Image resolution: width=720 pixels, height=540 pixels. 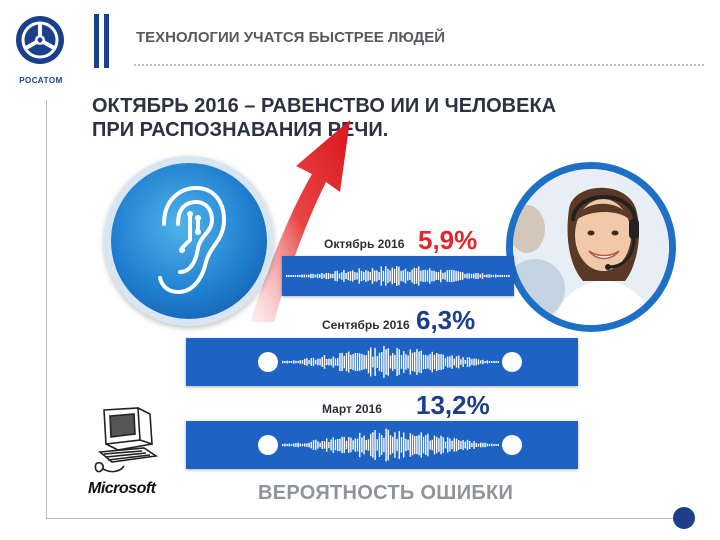 What do you see at coordinates (382, 445) in the screenshot?
I see `row-3-waveform` at bounding box center [382, 445].